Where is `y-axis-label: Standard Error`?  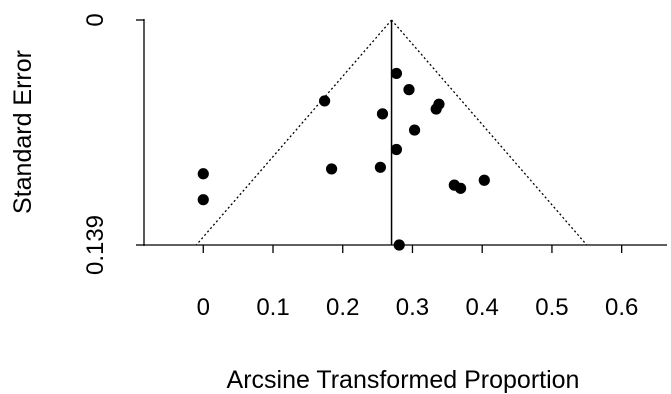 y-axis-label: Standard Error is located at coordinates (23, 132).